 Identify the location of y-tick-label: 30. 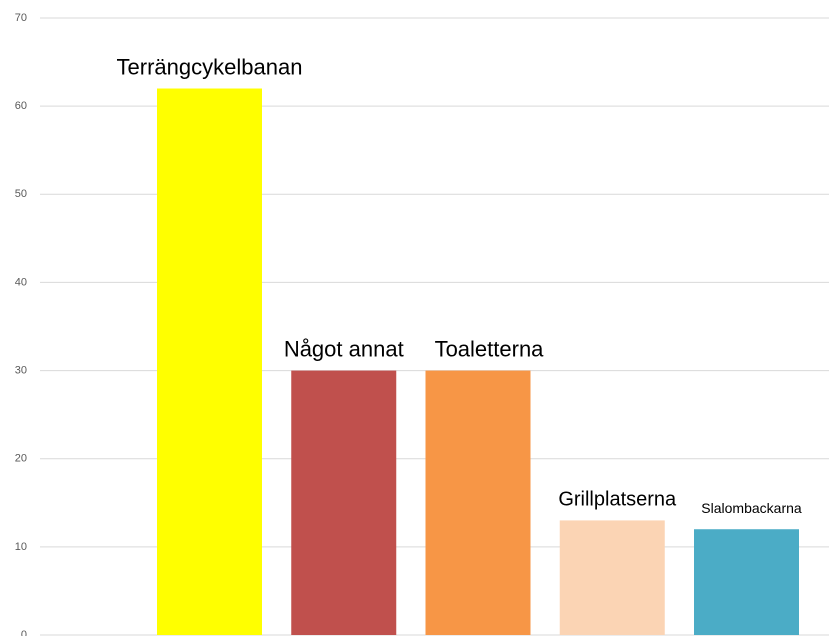
(21, 370).